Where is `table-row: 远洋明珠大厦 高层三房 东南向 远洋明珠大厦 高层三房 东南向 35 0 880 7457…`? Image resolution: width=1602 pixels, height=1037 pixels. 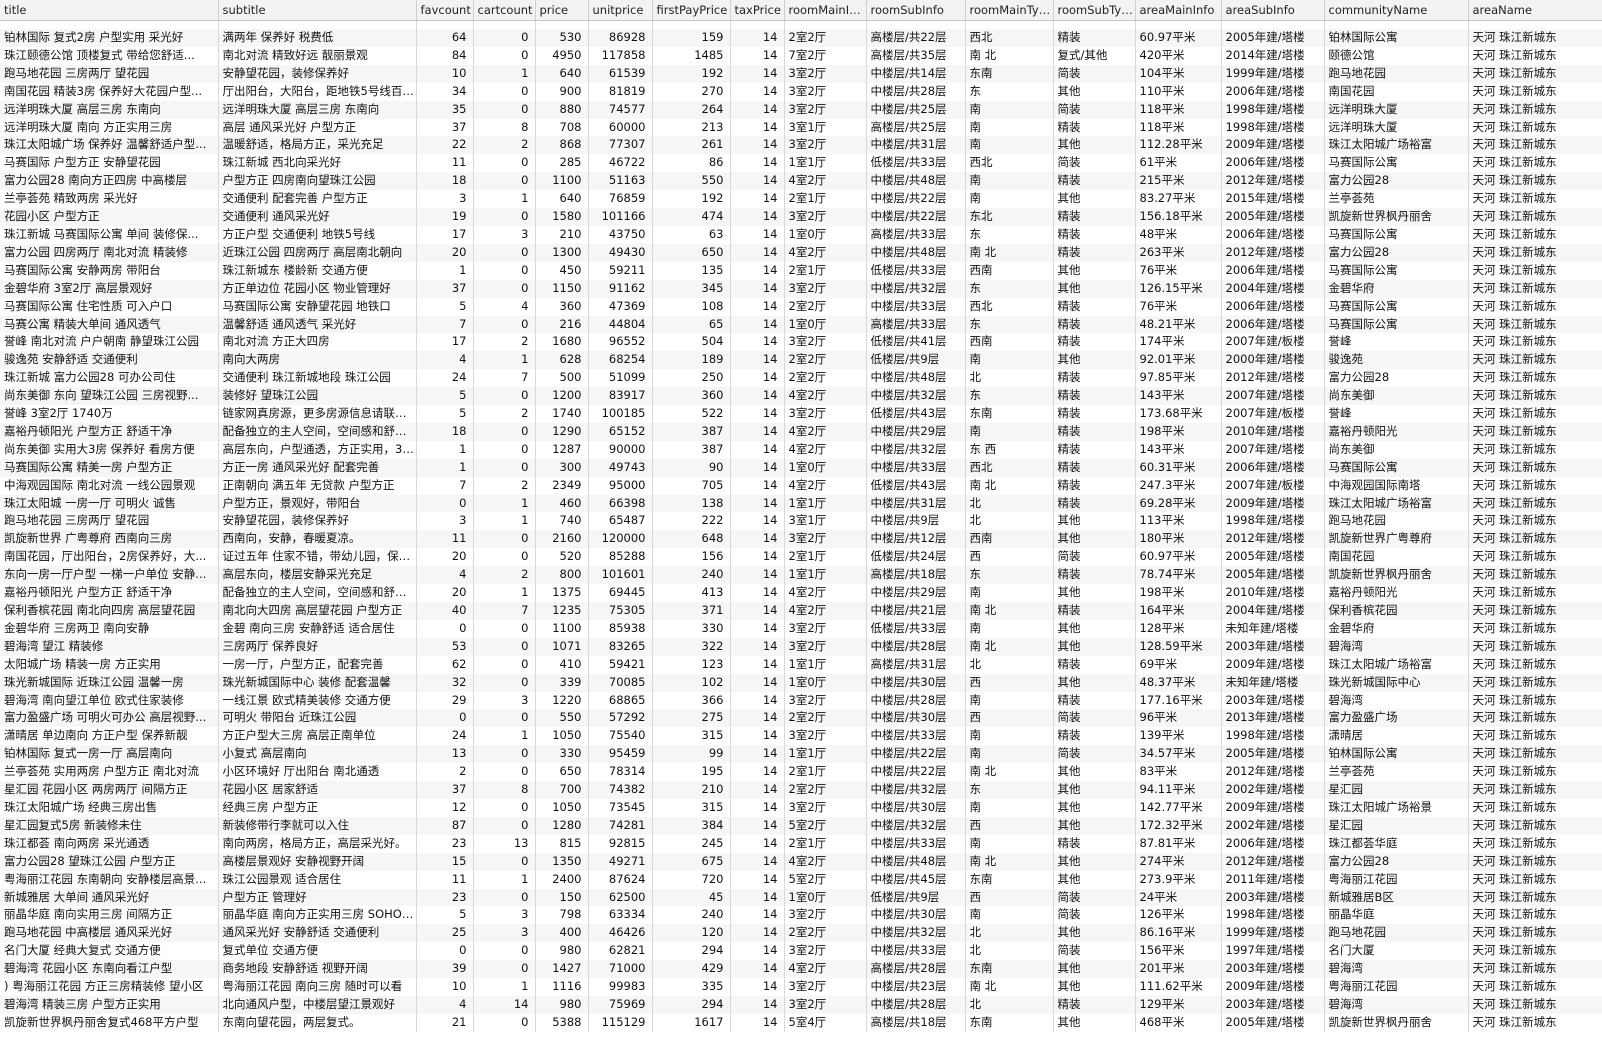 table-row: 远洋明珠大厦 高层三房 东南向 远洋明珠大厦 高层三房 东南向 35 0 880 7457… is located at coordinates (801, 109).